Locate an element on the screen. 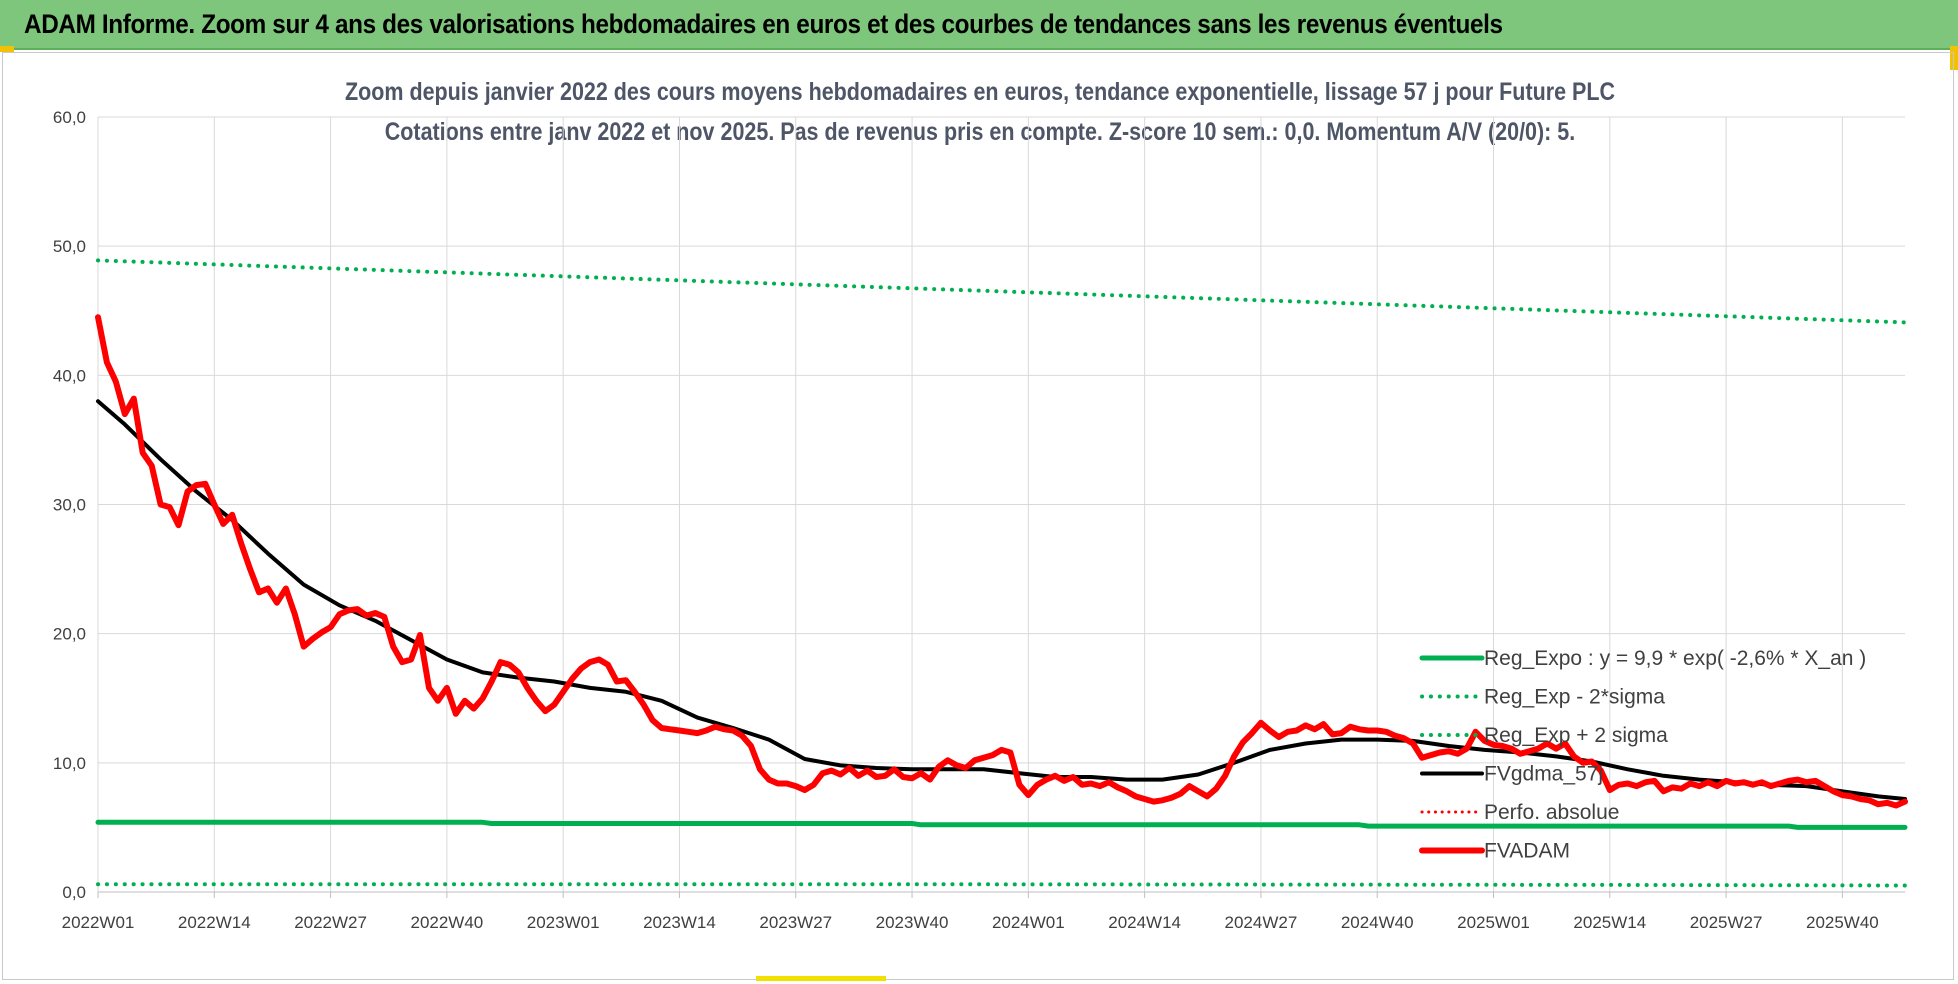  x-tick-label: 2024W01 is located at coordinates (1028, 922).